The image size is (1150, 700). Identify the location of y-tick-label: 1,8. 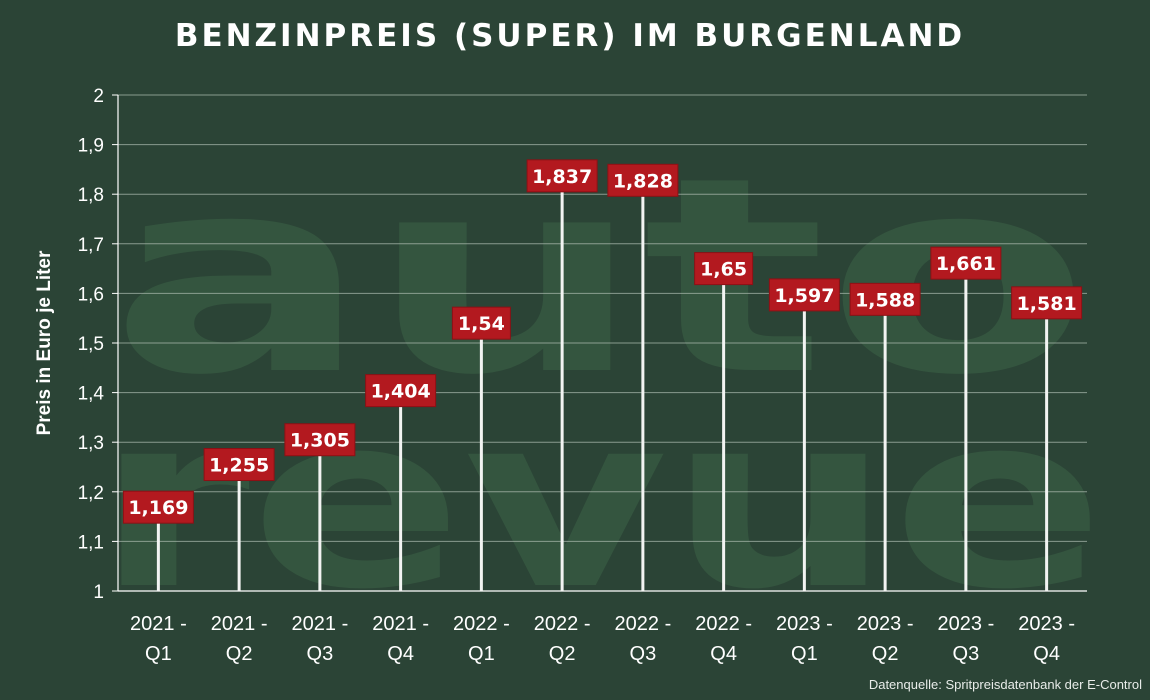
(91, 195).